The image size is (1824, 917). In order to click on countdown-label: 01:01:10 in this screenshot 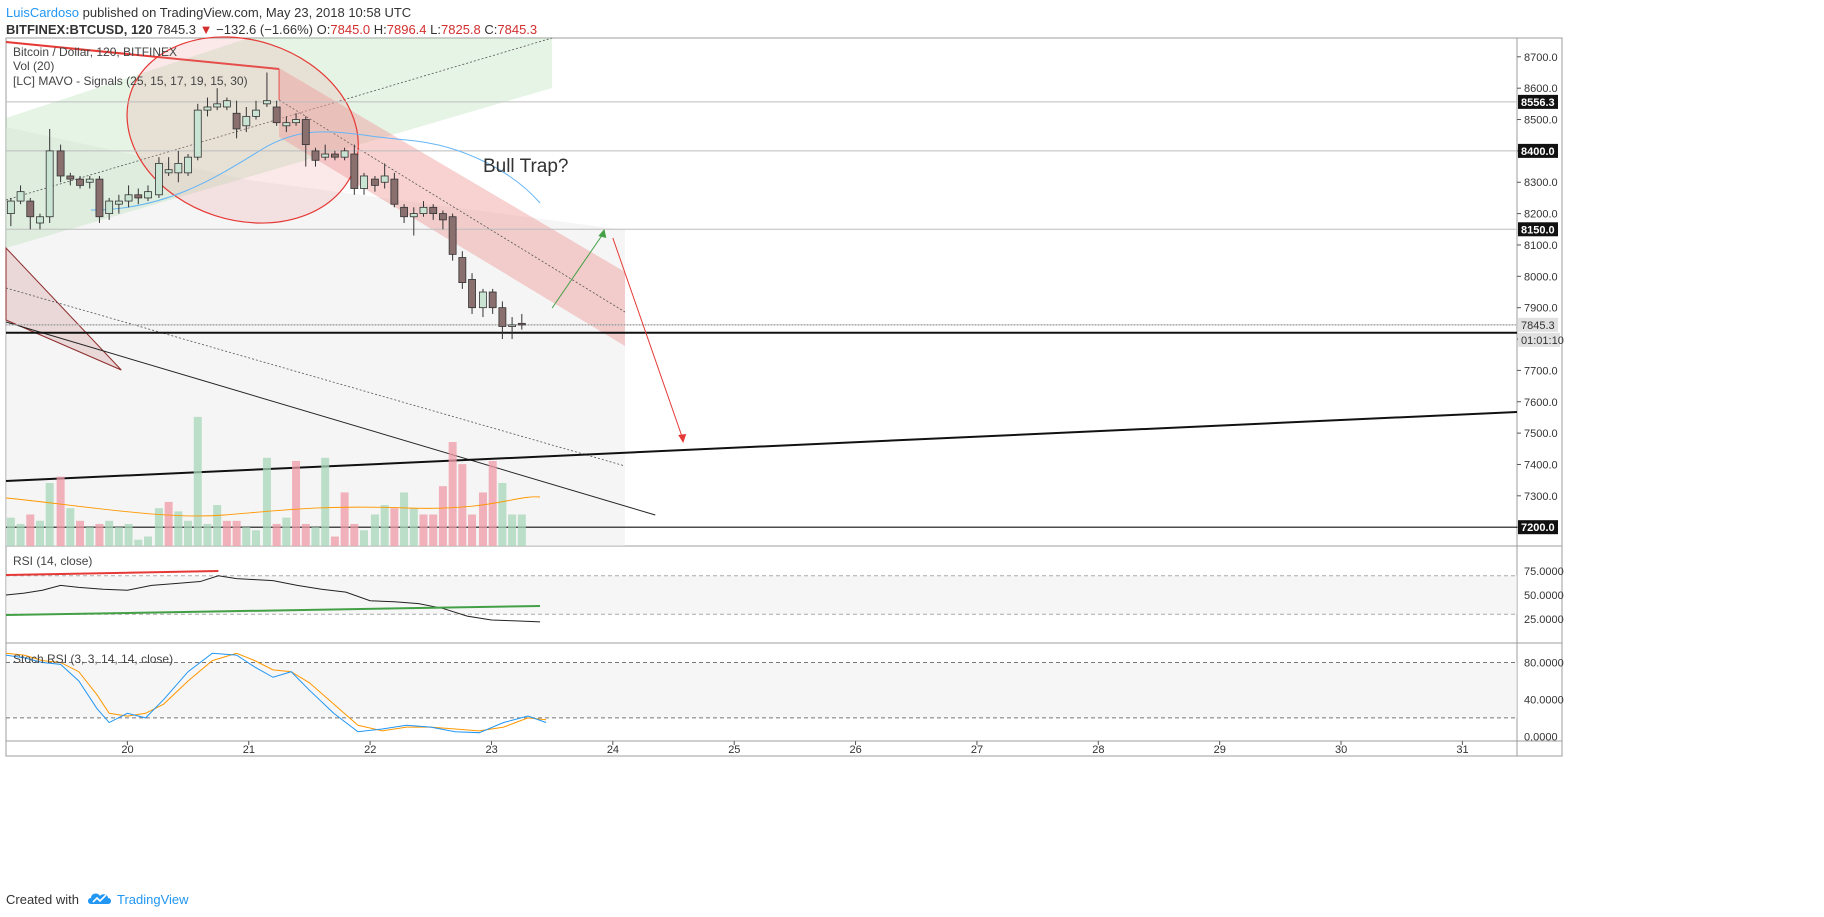, I will do `click(1542, 341)`.